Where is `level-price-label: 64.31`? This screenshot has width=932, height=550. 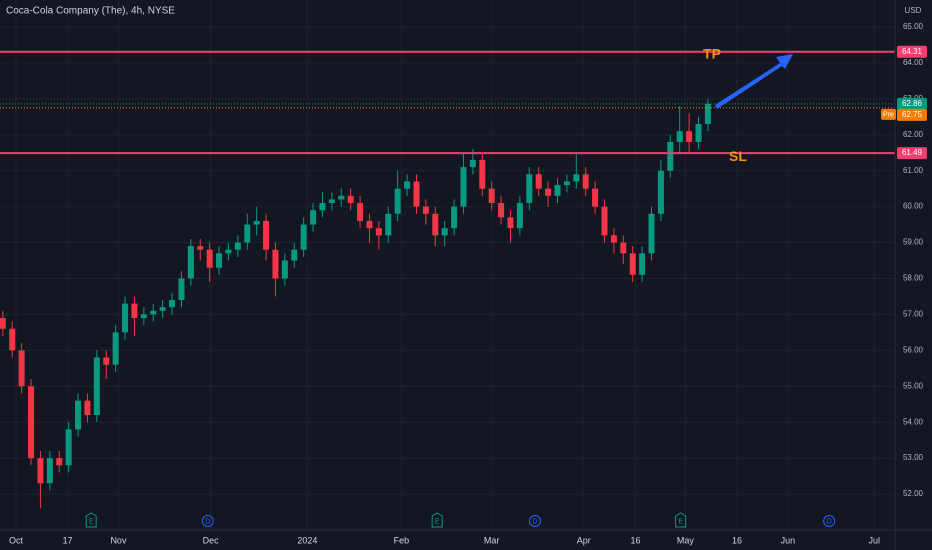 level-price-label: 64.31 is located at coordinates (912, 51).